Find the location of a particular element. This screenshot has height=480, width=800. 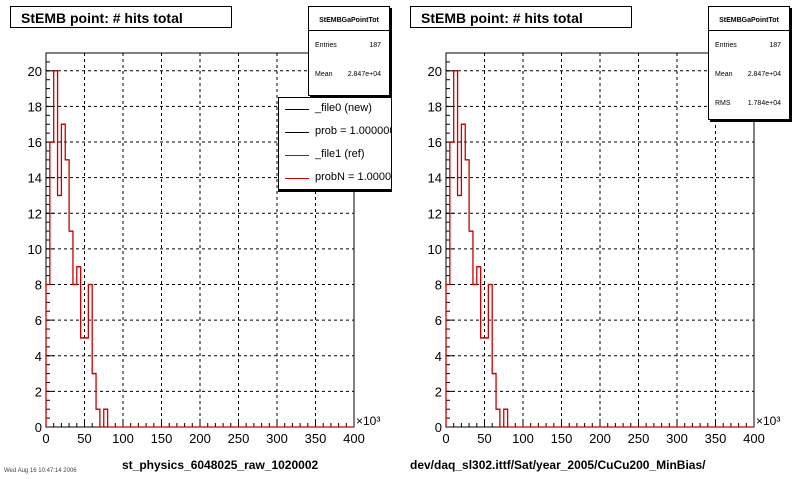

stats-row-rms: RMS 1.784e+04 is located at coordinates (749, 103).